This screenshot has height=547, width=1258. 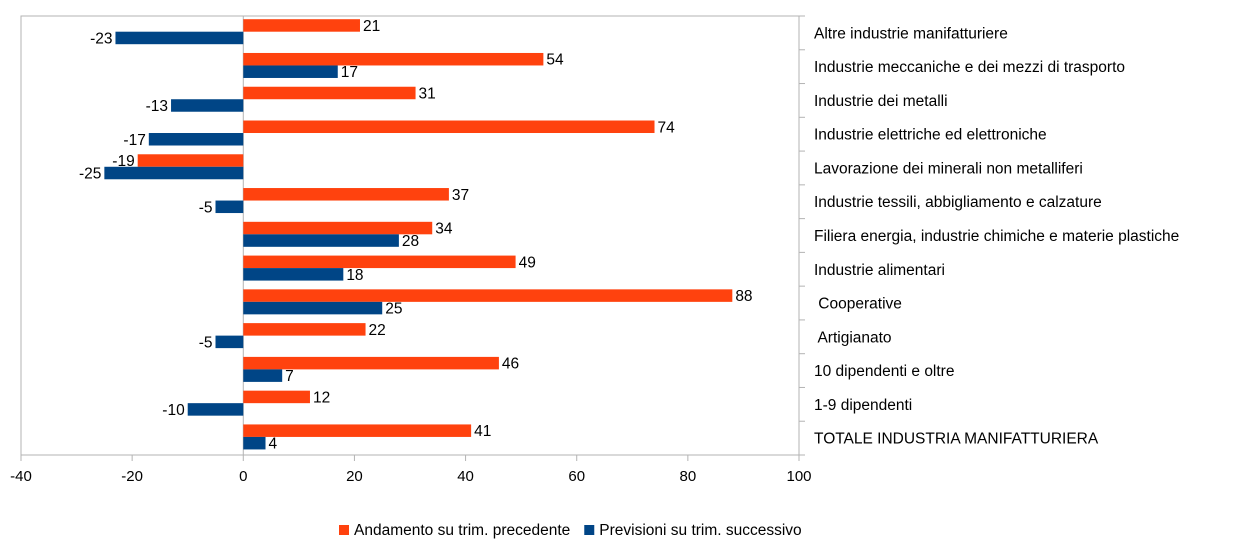 What do you see at coordinates (134, 140) in the screenshot?
I see `data-label: -17` at bounding box center [134, 140].